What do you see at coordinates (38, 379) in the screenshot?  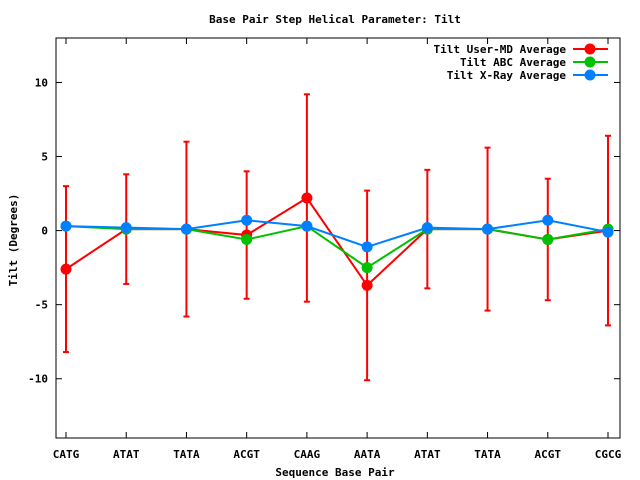 I see `y-tick-label: -10` at bounding box center [38, 379].